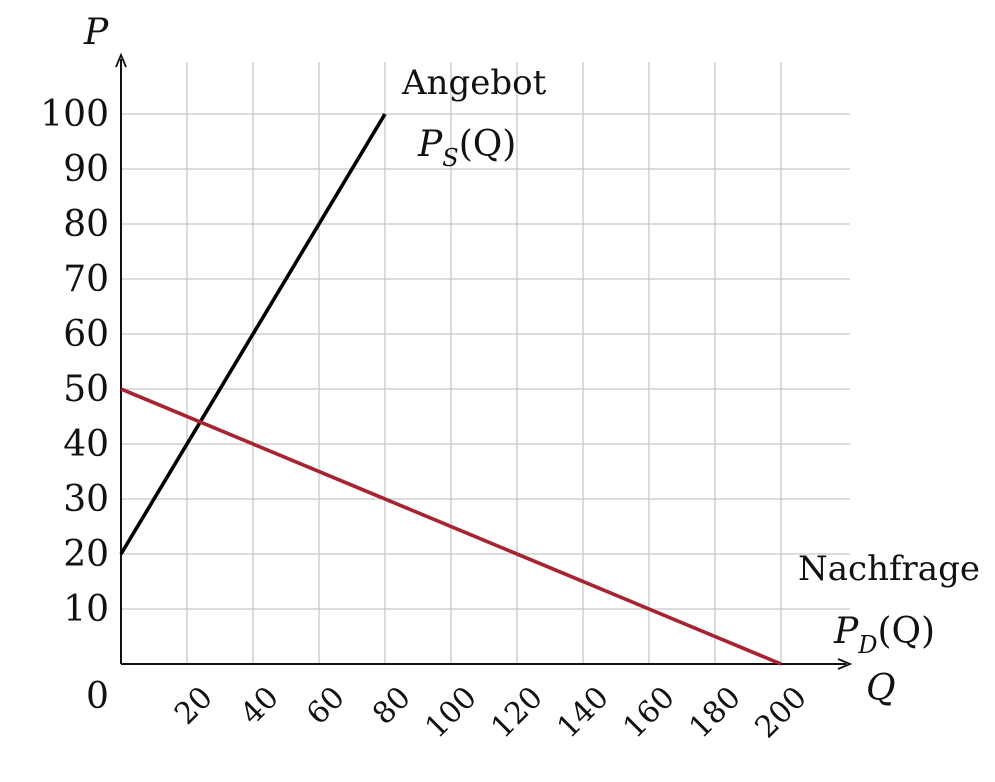 The height and width of the screenshot is (782, 995). What do you see at coordinates (86, 444) in the screenshot?
I see `y-tick-label: 40` at bounding box center [86, 444].